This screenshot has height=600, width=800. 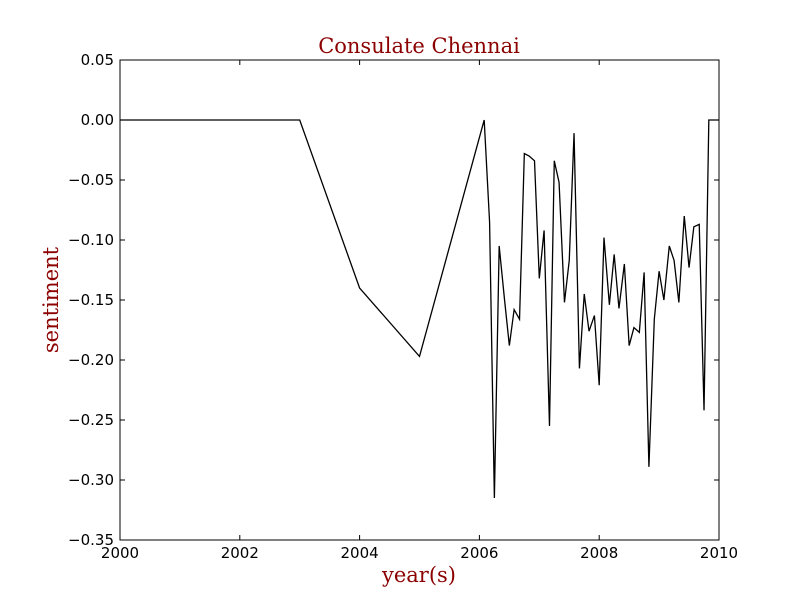 I want to click on y-tick-label: −0.35, so click(x=91, y=540).